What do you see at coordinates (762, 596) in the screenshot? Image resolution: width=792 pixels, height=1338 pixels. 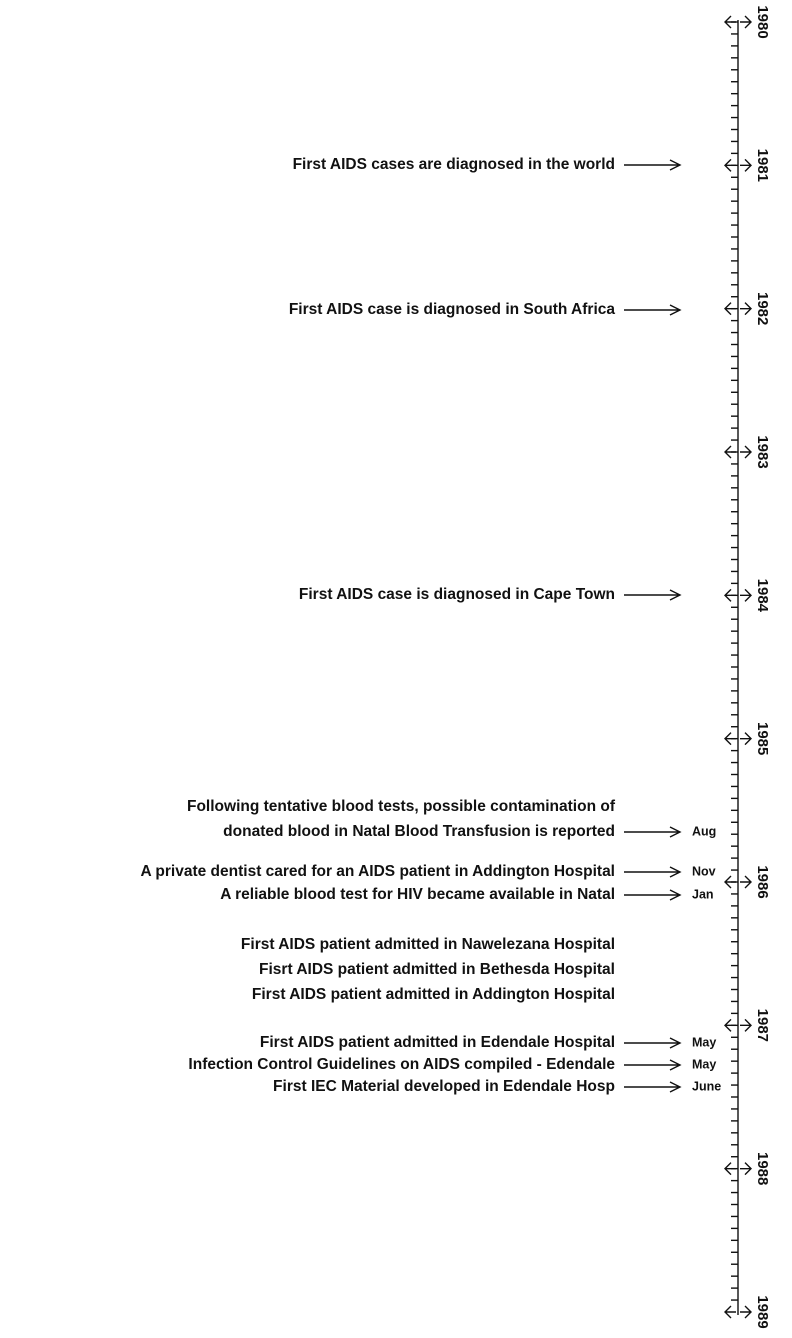 I see `year-label: 1984` at bounding box center [762, 596].